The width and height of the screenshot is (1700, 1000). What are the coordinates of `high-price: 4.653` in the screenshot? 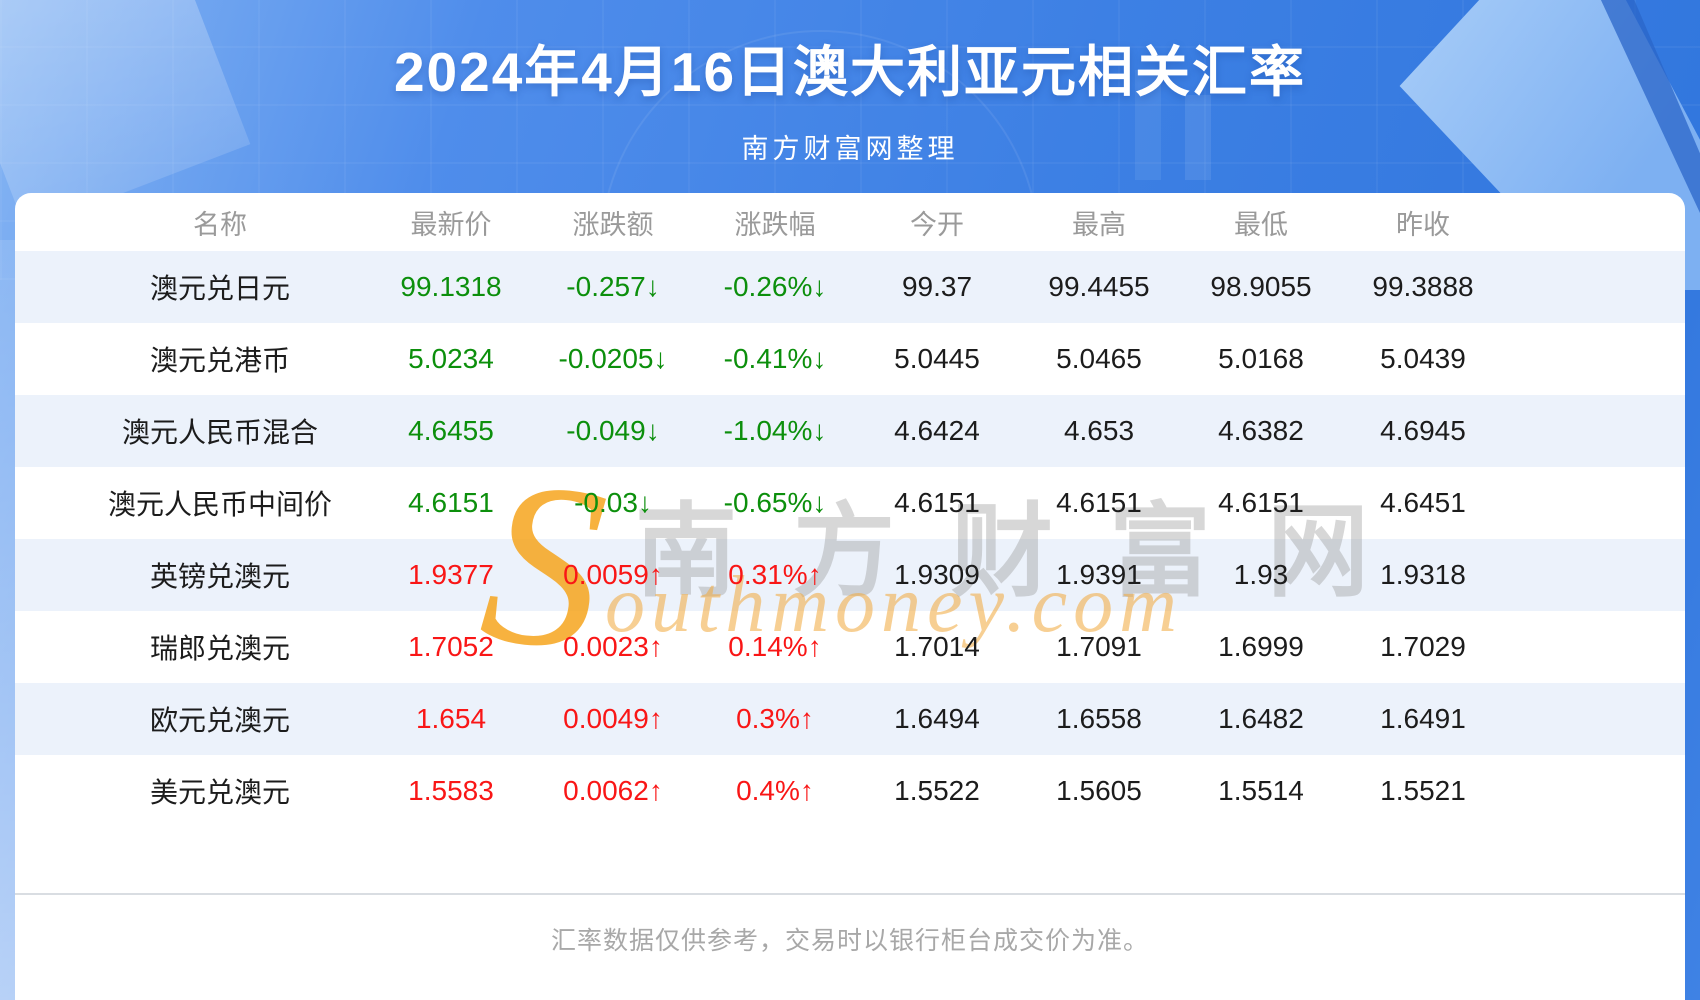 It's located at (1099, 430).